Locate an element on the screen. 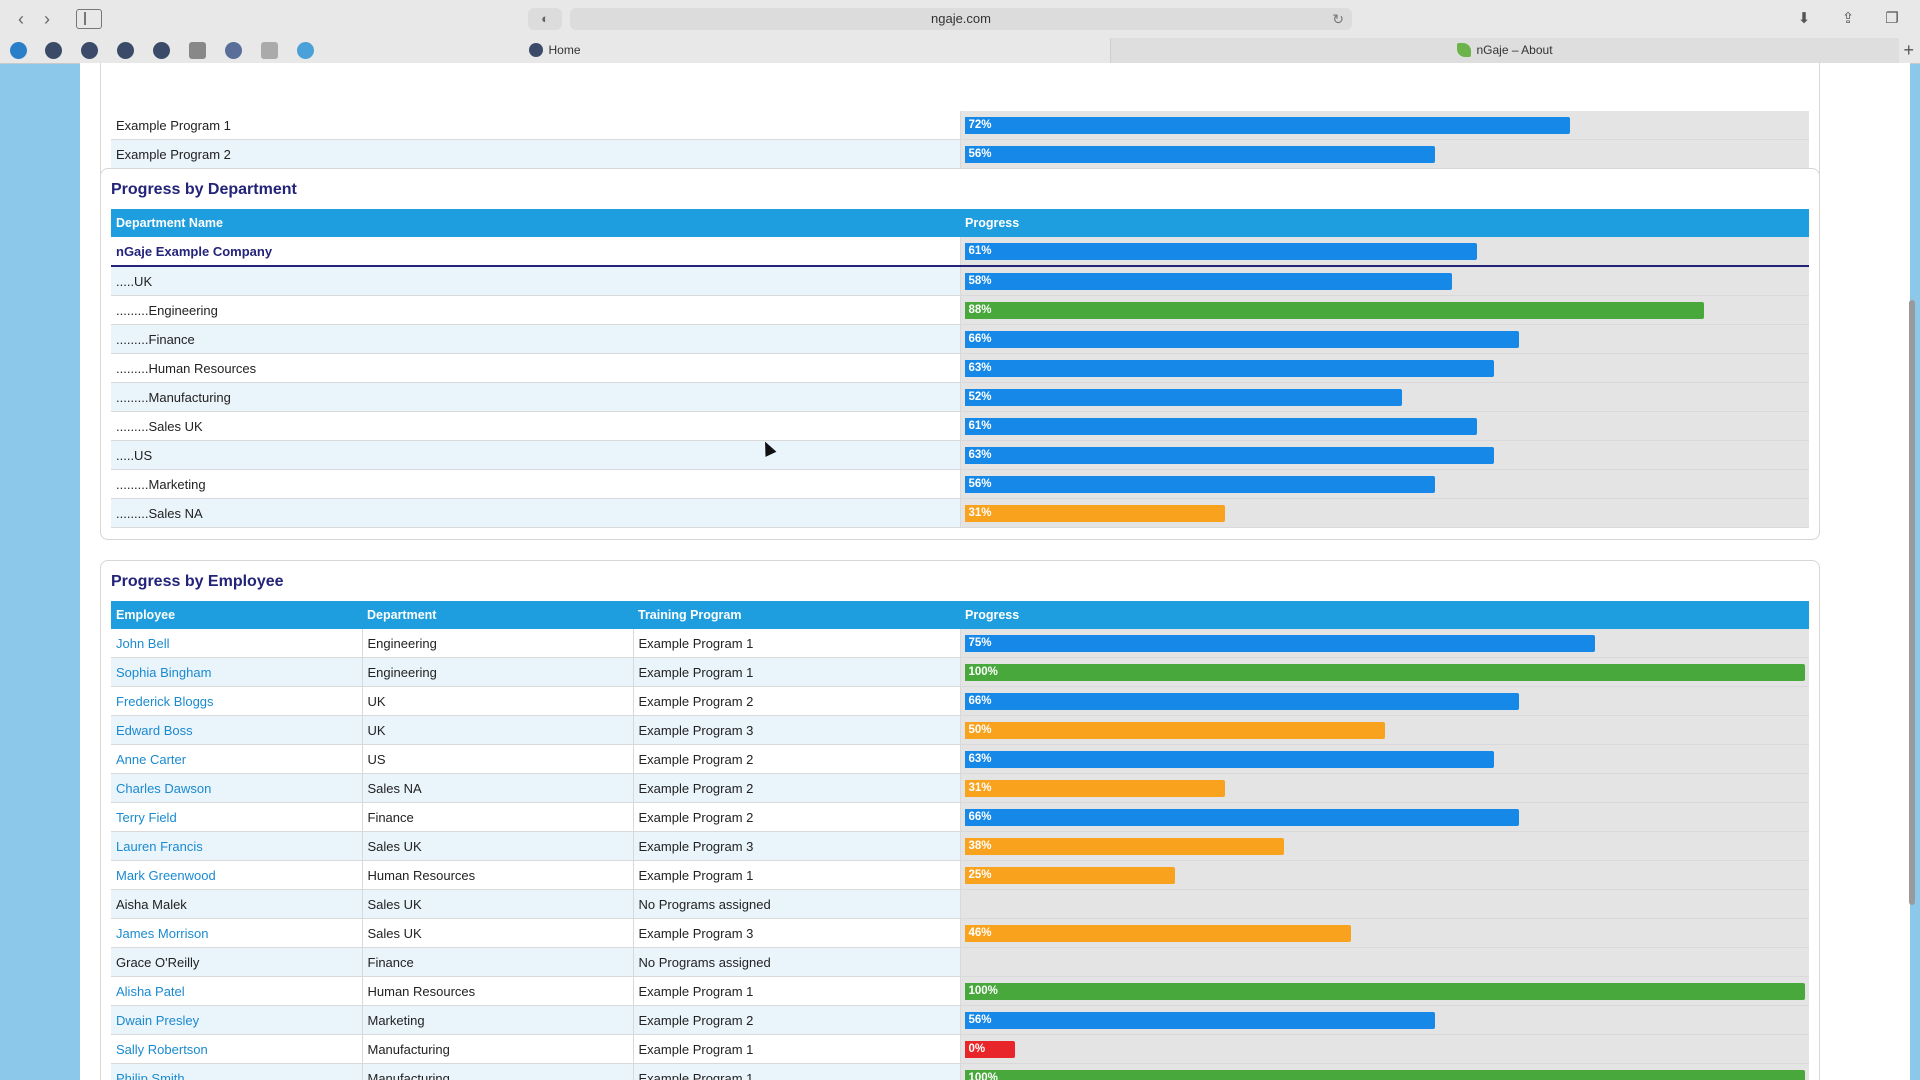  program-name: Example Program 1 is located at coordinates (173, 125).